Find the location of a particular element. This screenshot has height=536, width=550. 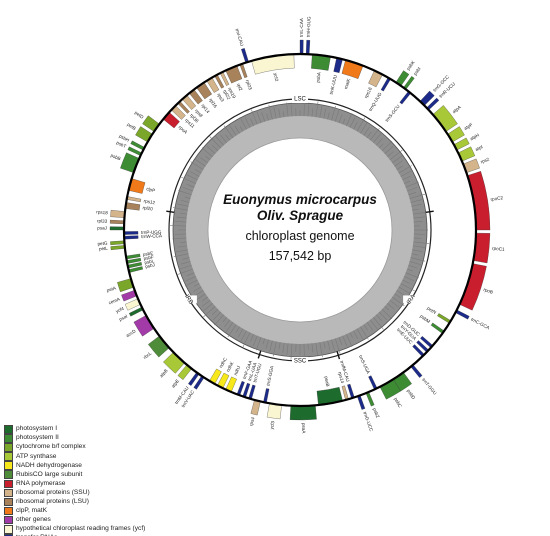

gene-label-ycf2: ycf2 is located at coordinates (276, 78).